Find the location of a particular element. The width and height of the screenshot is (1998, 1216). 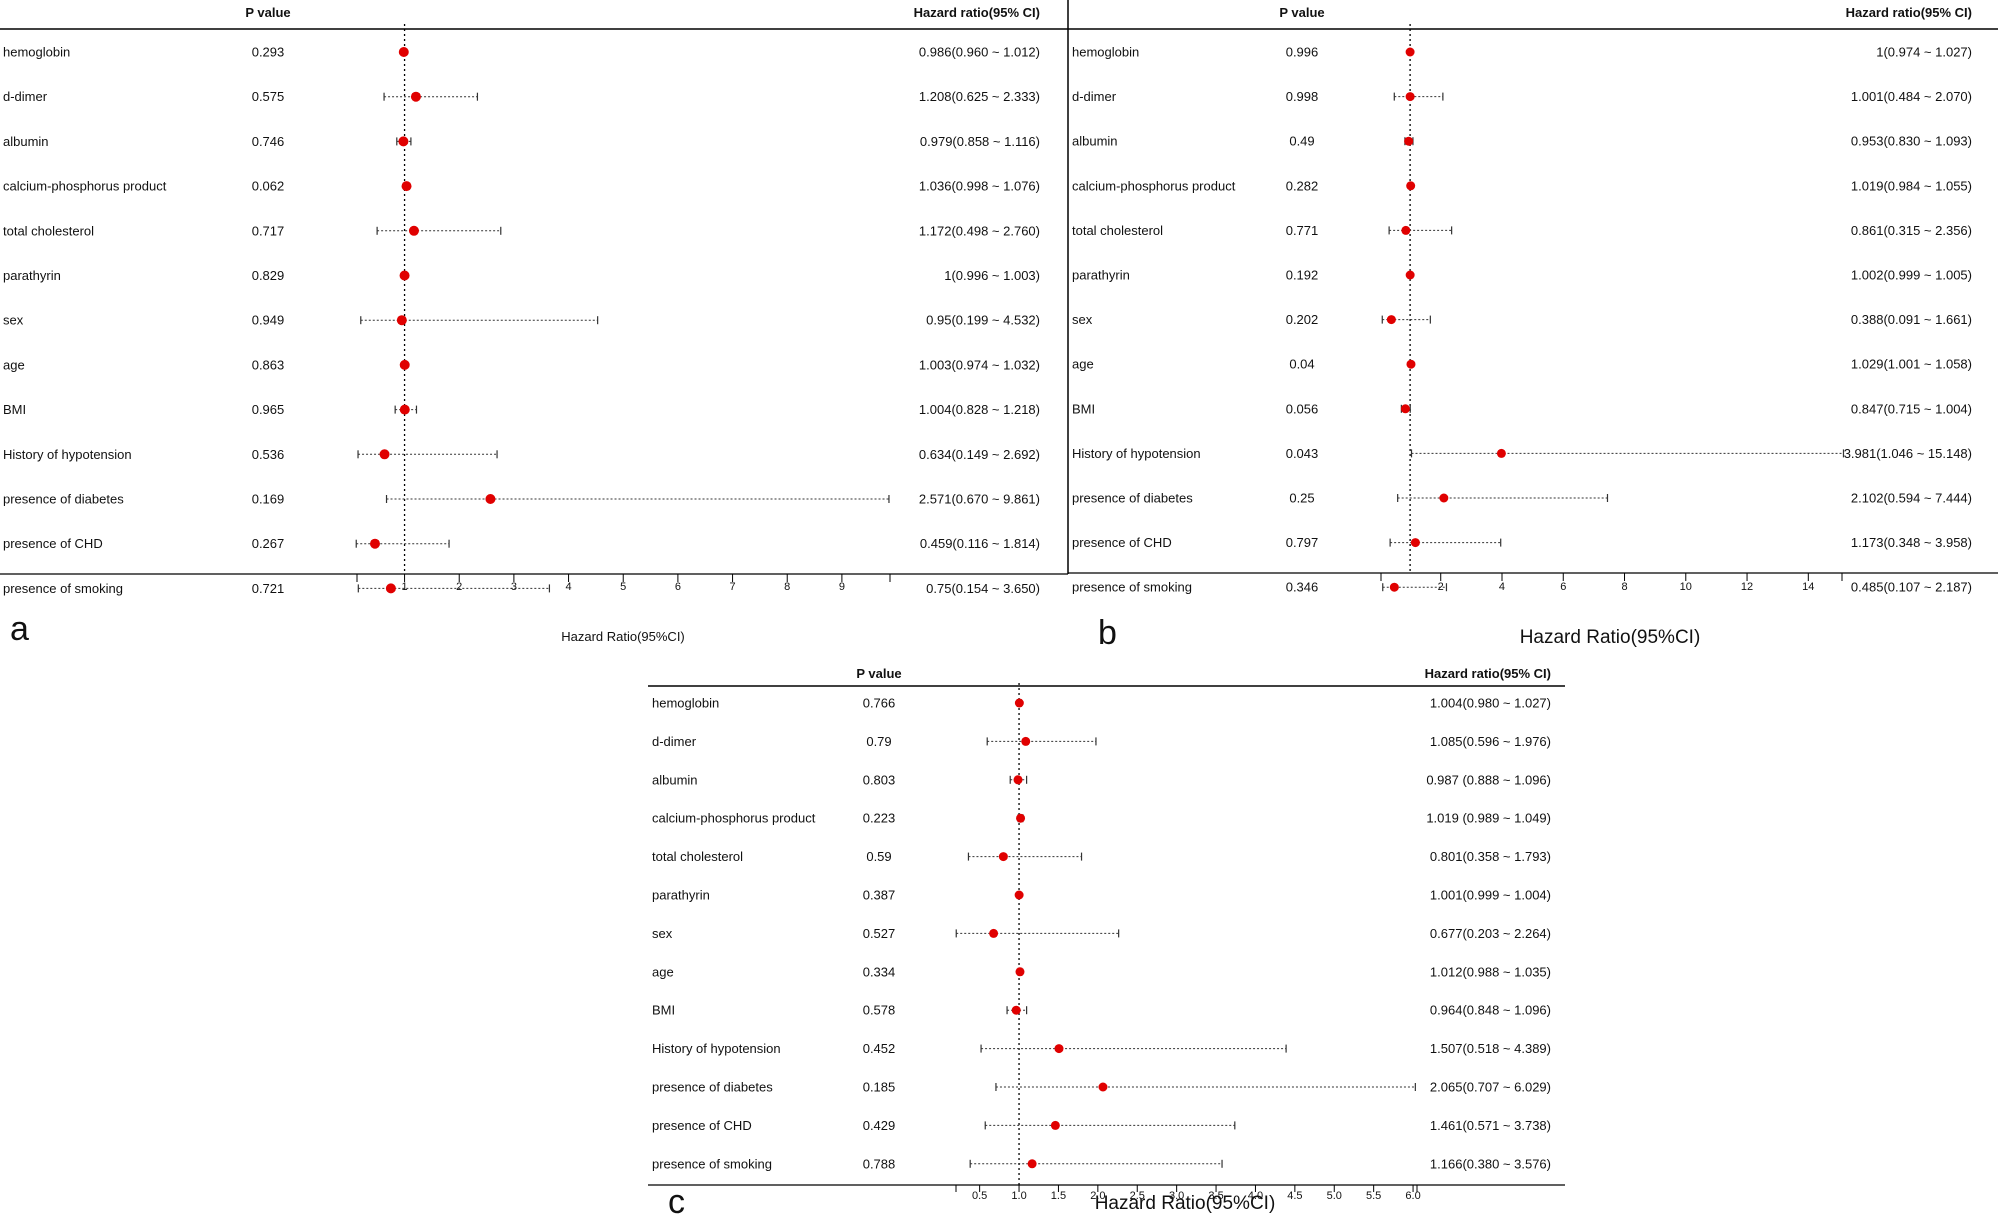

hazard-ratio-text: 0.964(0.848 ~ 1.096) is located at coordinates (1490, 1010).